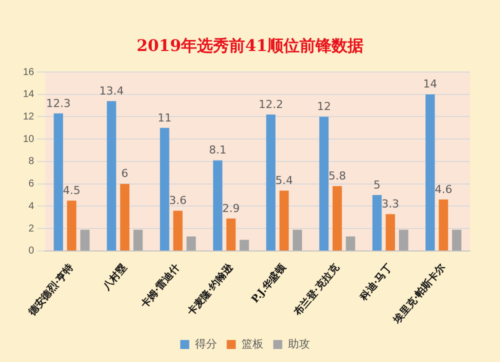 This screenshot has height=362, width=500. Describe the element at coordinates (316, 289) in the screenshot. I see `x-tick-label: 布兰登·克拉克` at that location.